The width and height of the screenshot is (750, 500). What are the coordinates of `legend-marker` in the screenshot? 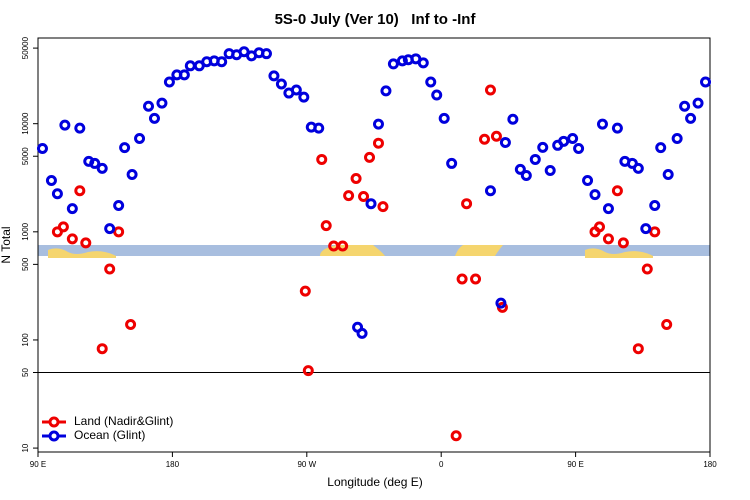 It's located at (54, 436).